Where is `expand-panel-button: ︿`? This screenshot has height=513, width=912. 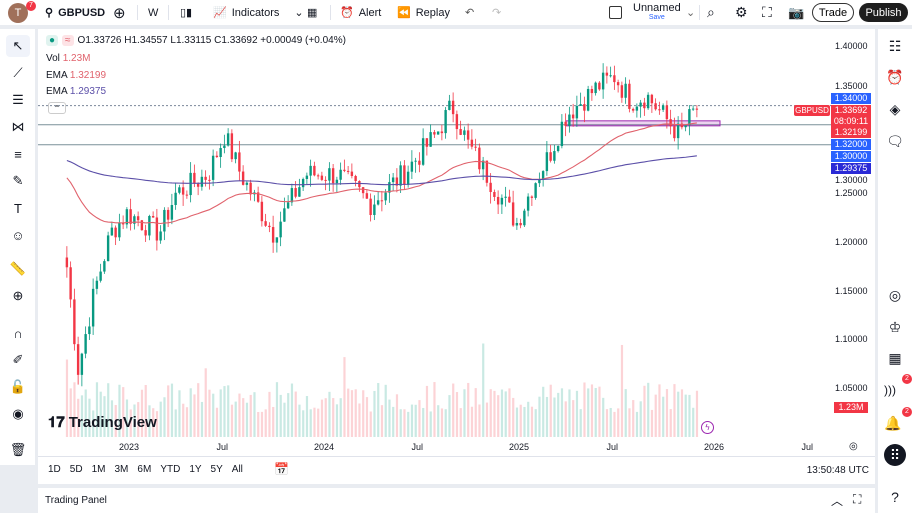 expand-panel-button: ︿ is located at coordinates (837, 500).